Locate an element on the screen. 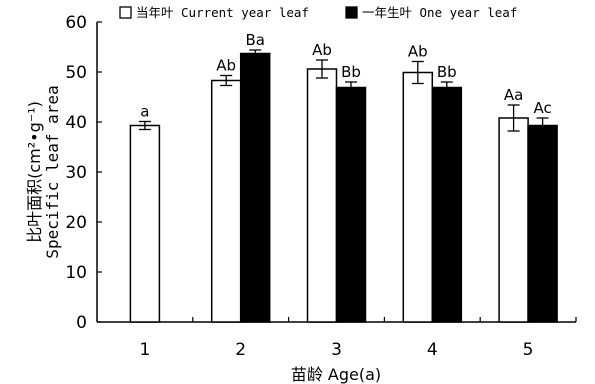  y-tick-label: 10 is located at coordinates (76, 273).